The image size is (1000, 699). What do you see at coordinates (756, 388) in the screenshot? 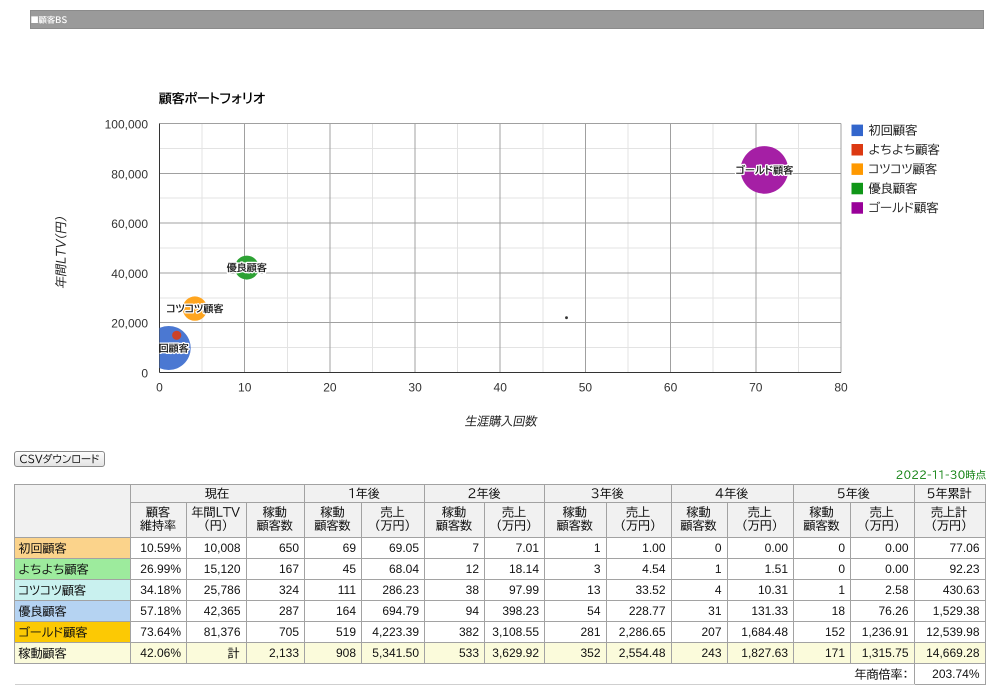
I see `svg-text: 70` at bounding box center [756, 388].